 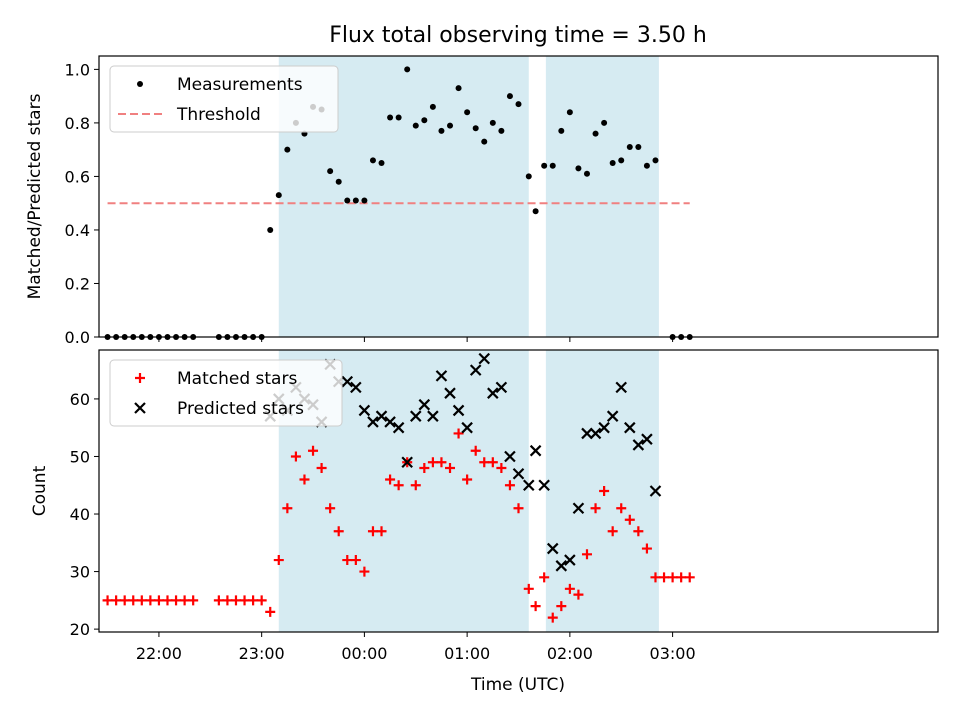 What do you see at coordinates (80, 572) in the screenshot?
I see `y-tick-label: 30` at bounding box center [80, 572].